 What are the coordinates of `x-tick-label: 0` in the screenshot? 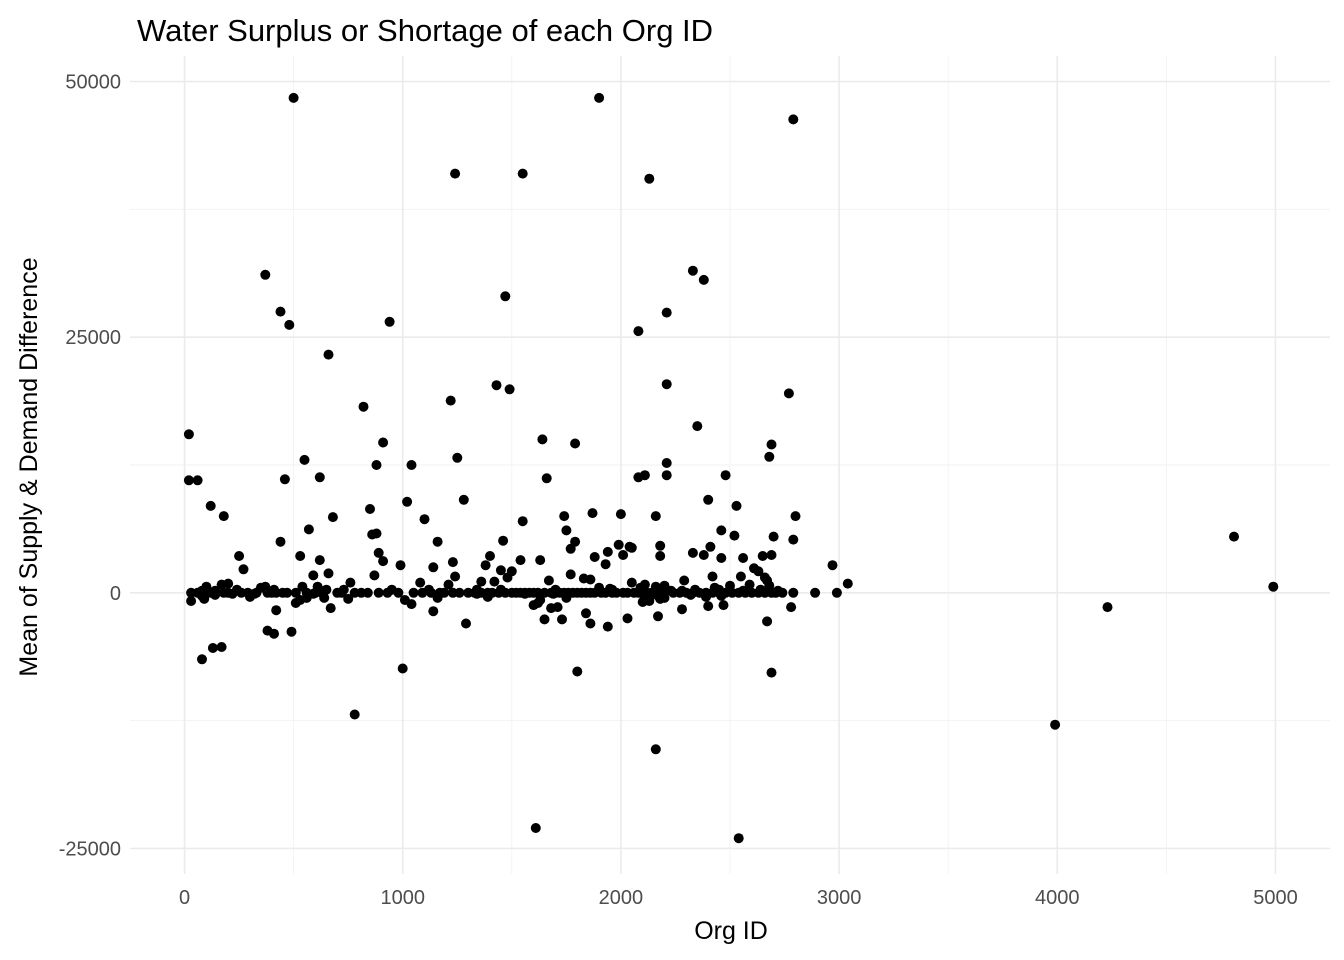 It's located at (184, 898).